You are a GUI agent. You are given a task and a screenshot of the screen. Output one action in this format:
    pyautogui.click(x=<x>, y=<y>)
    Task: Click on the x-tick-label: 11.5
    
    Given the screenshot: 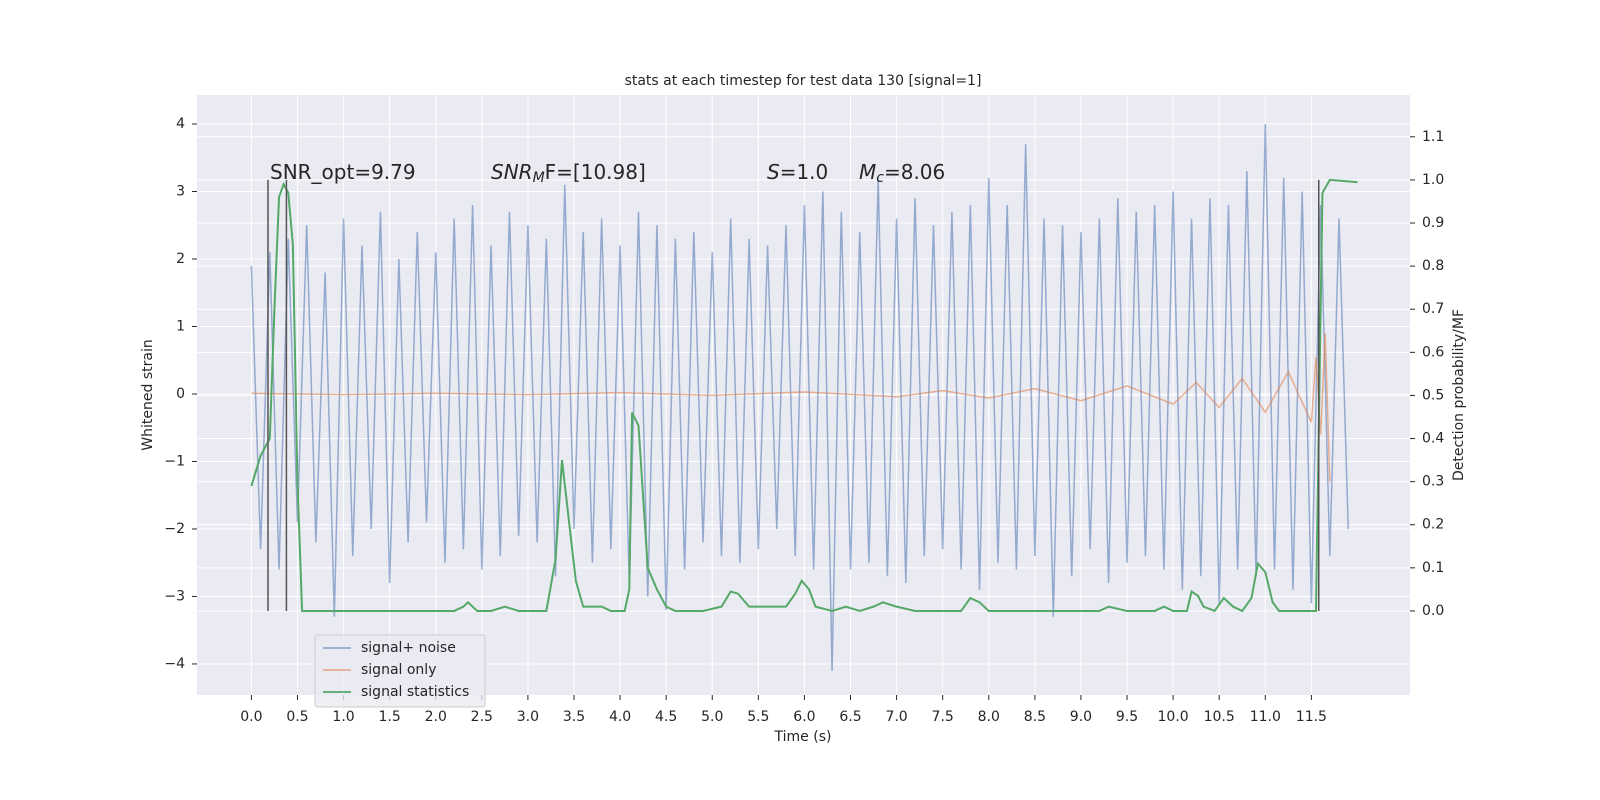 What is the action you would take?
    pyautogui.click(x=1311, y=717)
    